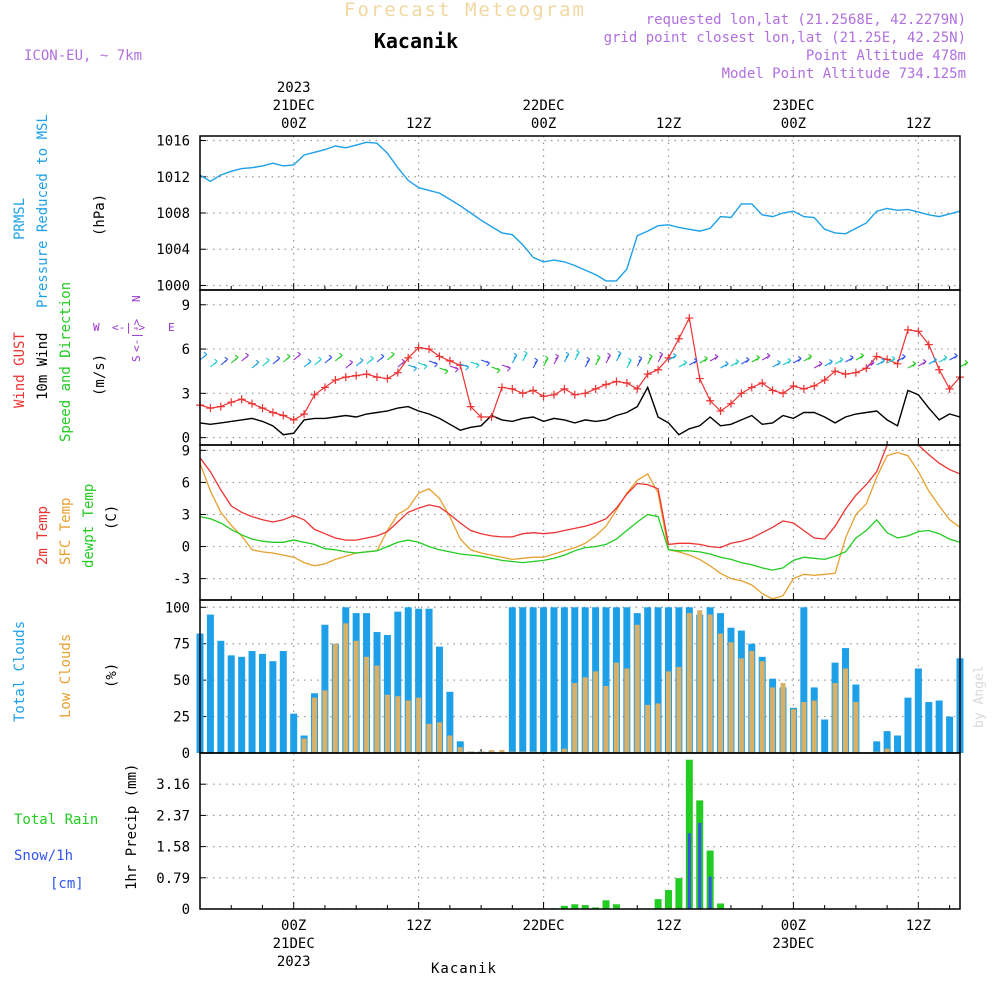 The height and width of the screenshot is (1000, 1000). What do you see at coordinates (543, 926) in the screenshot?
I see `time-label-bottom: 22DEC` at bounding box center [543, 926].